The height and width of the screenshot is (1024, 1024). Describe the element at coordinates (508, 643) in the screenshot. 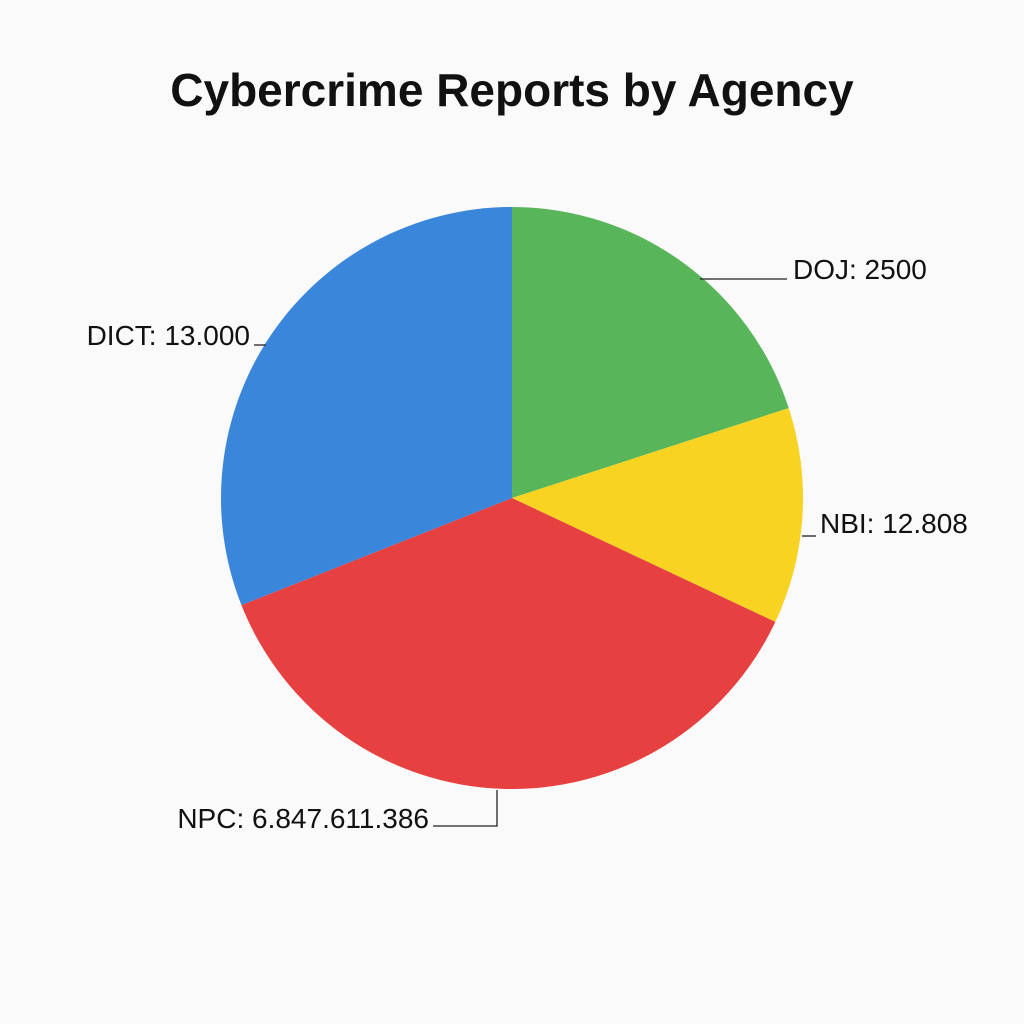

I see `pie-slice-npc` at that location.